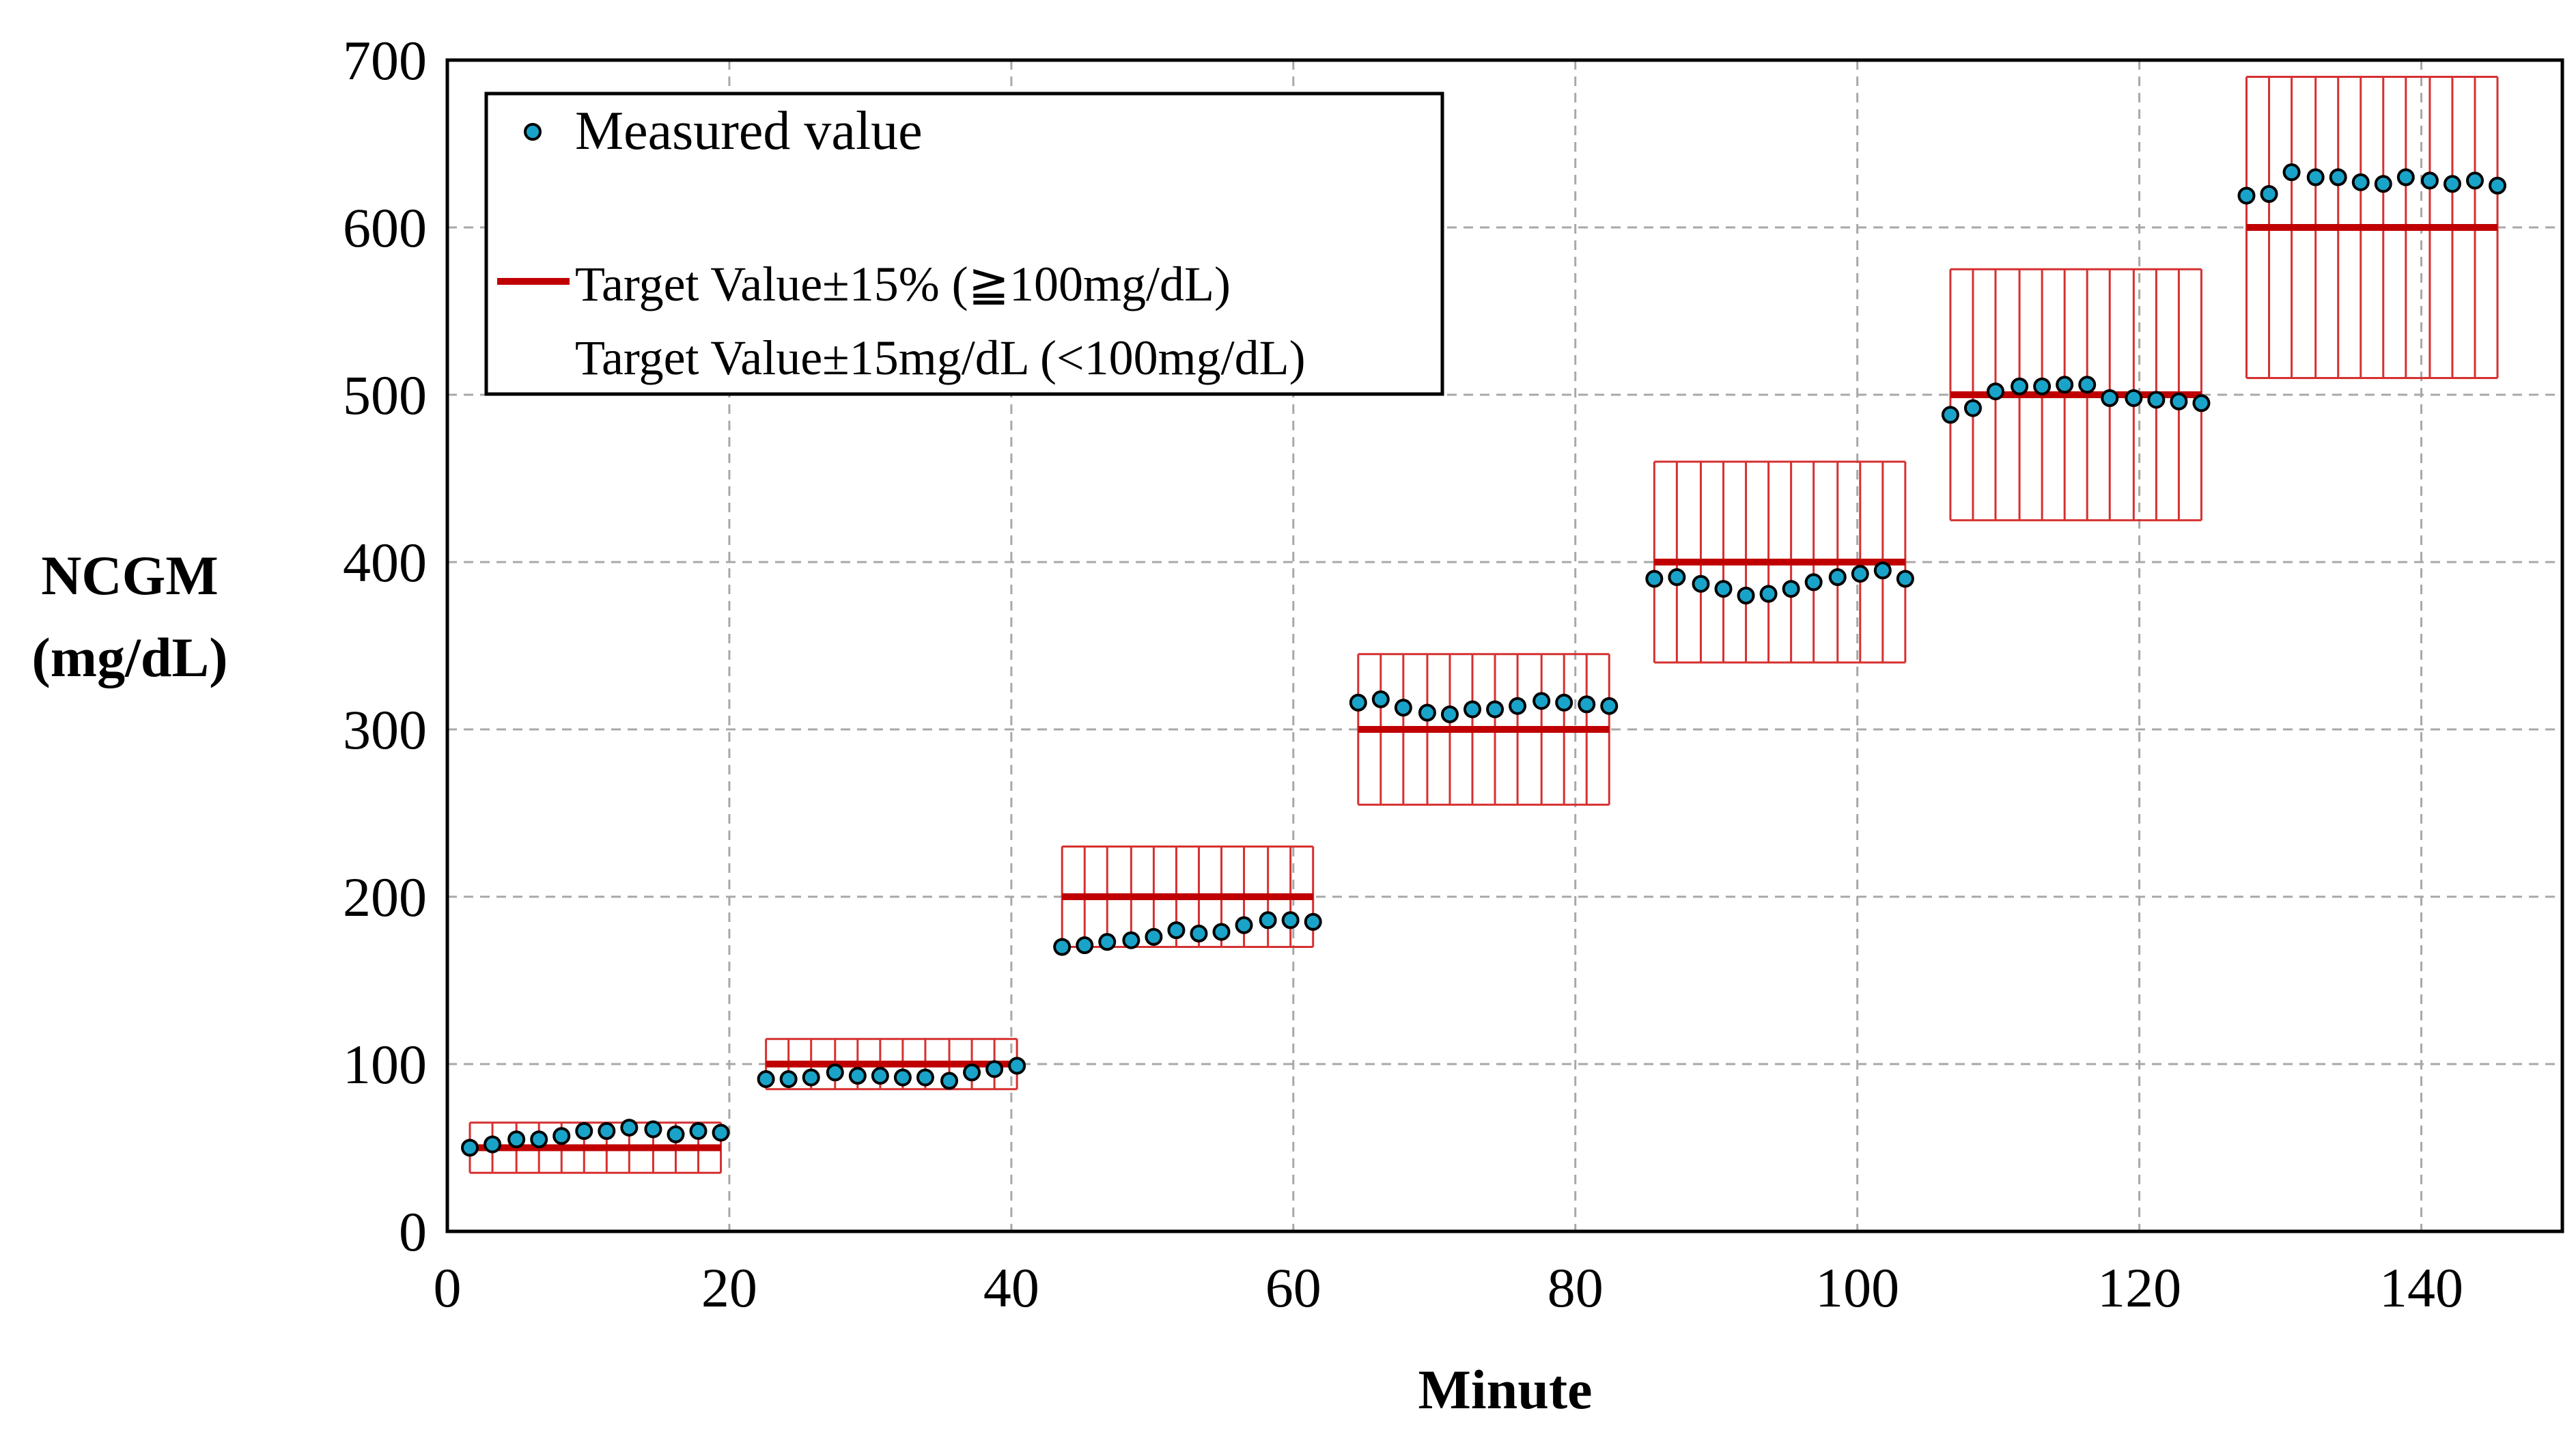  Describe the element at coordinates (385, 228) in the screenshot. I see `y-tick-label: 600` at that location.